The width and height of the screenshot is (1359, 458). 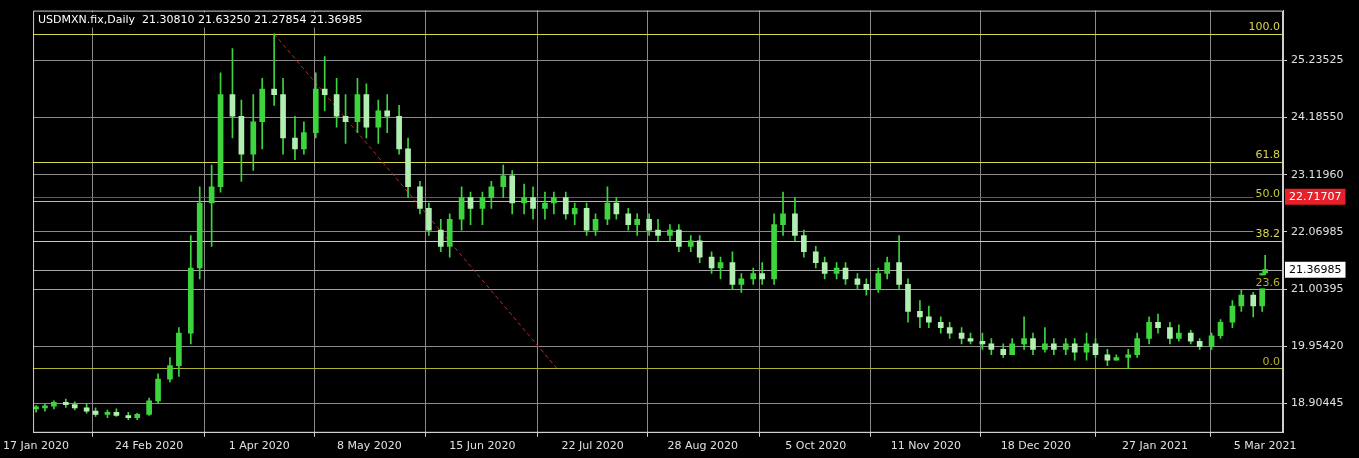 I want to click on y-tick-label: 23.11960, so click(x=1317, y=174).